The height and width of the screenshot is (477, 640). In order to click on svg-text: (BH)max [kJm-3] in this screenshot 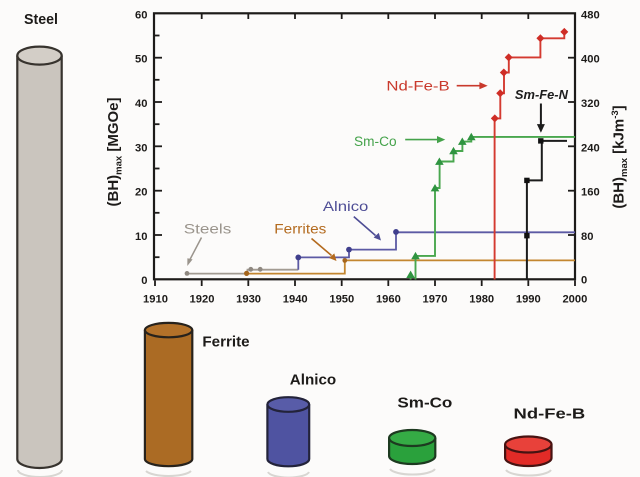, I will do `click(620, 156)`.